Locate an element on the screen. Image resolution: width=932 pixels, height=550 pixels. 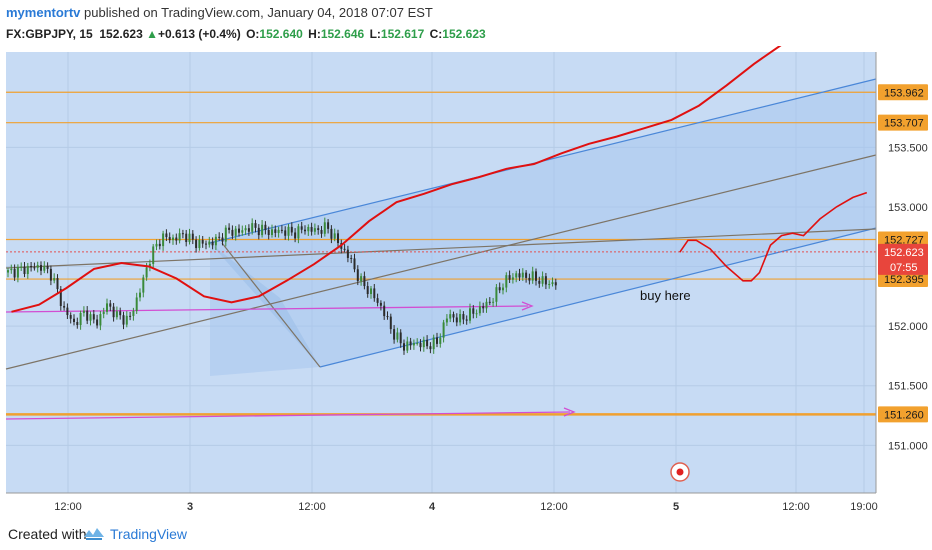
price-tick-label: 153.000 is located at coordinates (908, 208).